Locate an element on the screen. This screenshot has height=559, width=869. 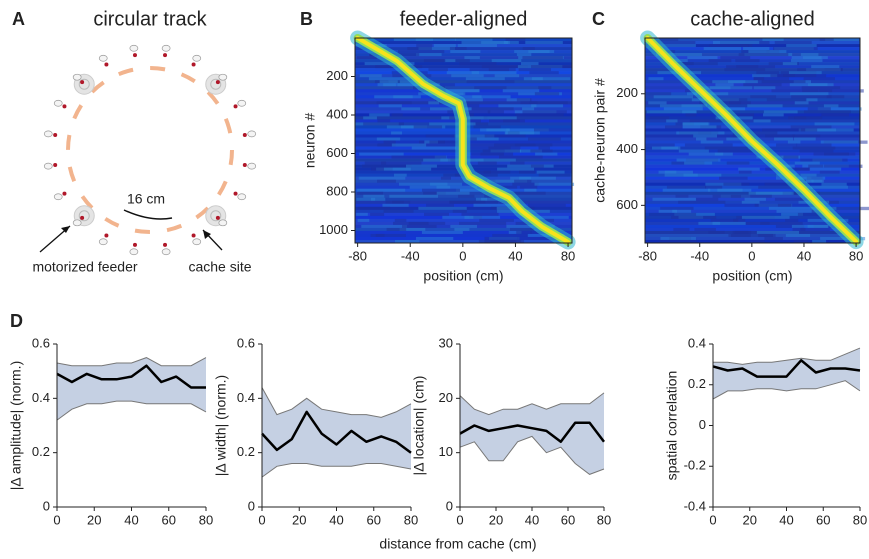
y-tick-label: 1000 is located at coordinates (333, 229).